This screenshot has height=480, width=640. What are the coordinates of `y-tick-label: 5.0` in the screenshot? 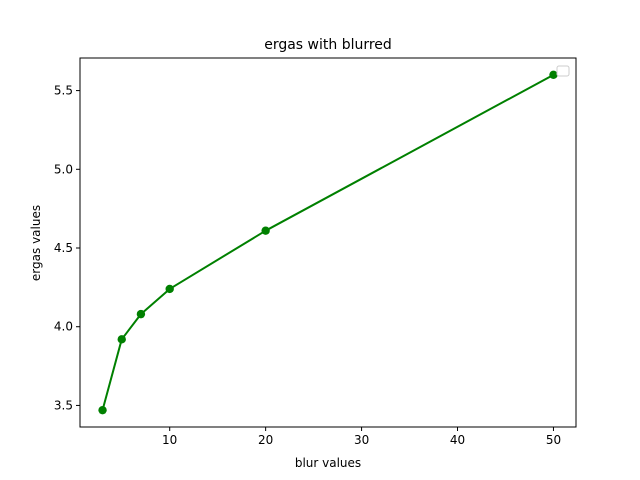 It's located at (63, 169).